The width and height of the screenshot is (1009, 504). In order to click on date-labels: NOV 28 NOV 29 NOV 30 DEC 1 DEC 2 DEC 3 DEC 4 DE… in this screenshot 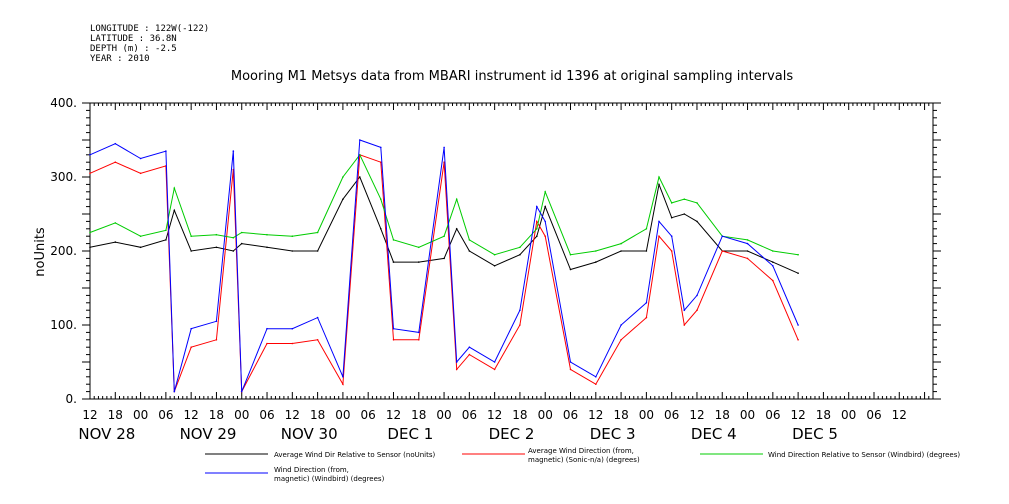, I will do `click(457, 434)`.